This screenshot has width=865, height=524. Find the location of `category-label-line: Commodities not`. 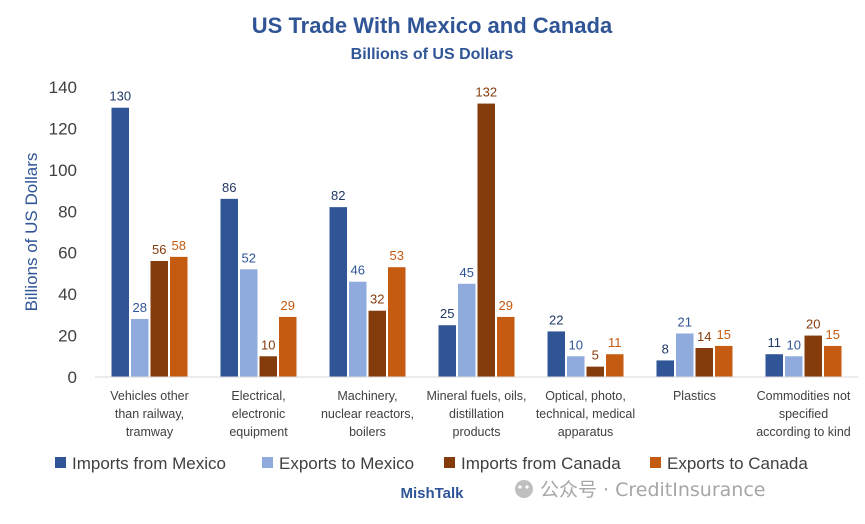

category-label-line: Commodities not is located at coordinates (804, 396).